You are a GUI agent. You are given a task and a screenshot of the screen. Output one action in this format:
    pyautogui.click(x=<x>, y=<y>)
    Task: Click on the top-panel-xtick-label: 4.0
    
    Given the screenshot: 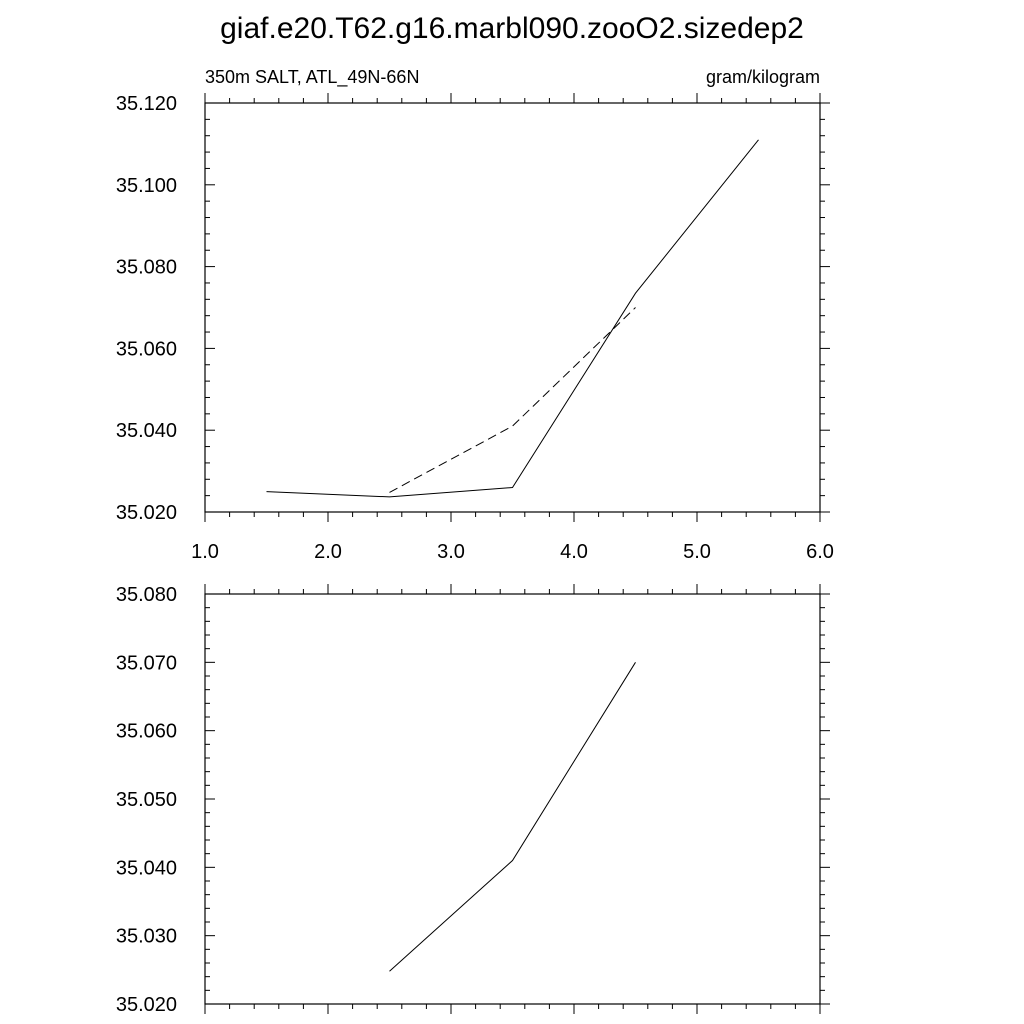 What is the action you would take?
    pyautogui.click(x=574, y=552)
    